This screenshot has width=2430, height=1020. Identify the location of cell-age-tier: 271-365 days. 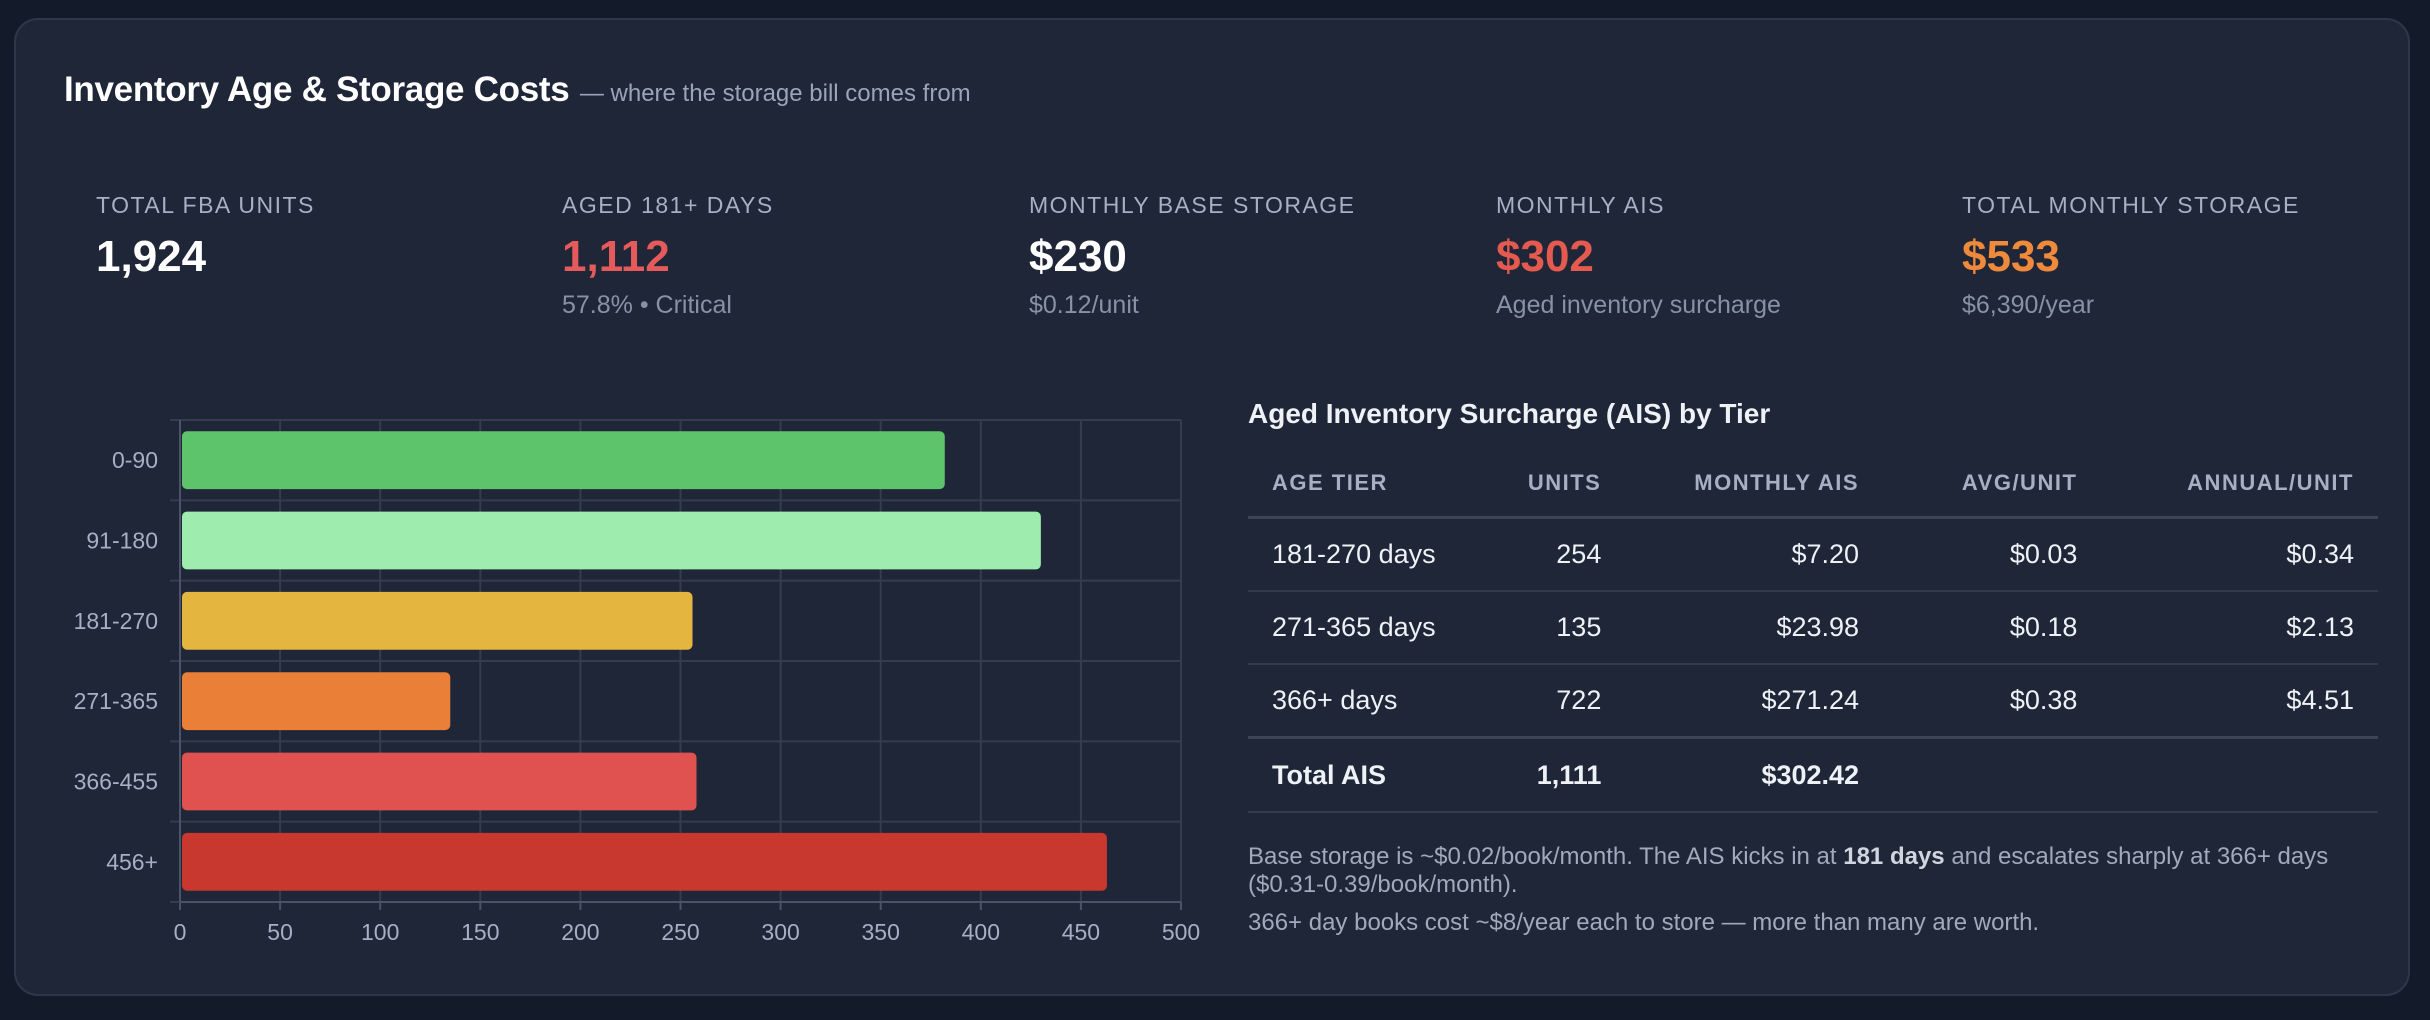
(1358, 628).